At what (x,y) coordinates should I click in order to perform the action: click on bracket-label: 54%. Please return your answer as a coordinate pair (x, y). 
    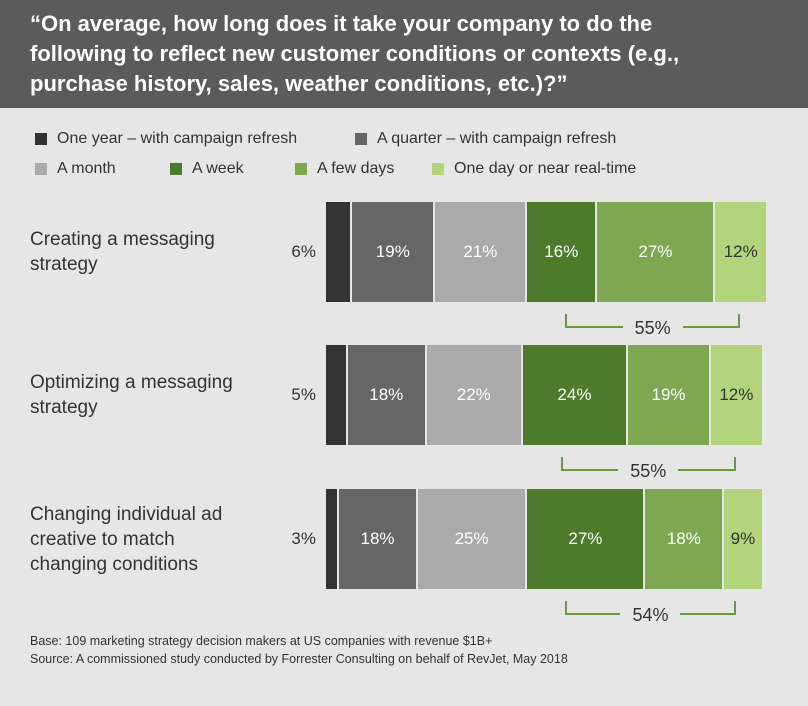
    Looking at the image, I should click on (650, 615).